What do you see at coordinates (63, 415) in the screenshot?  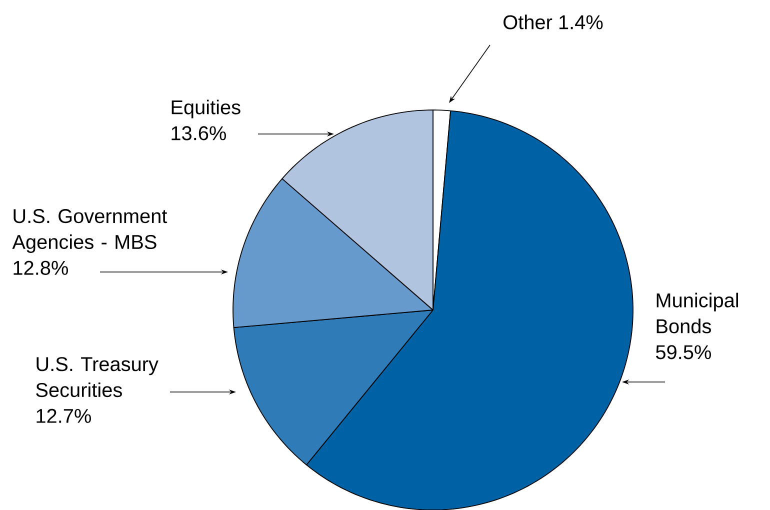 I see `data-label: 12.7%` at bounding box center [63, 415].